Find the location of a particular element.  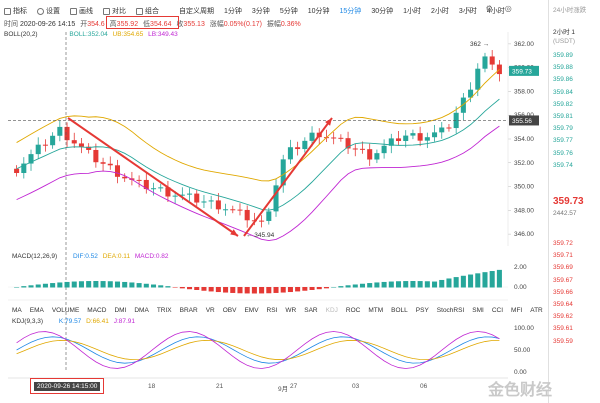

price-axis-label: 348.00 is located at coordinates (524, 210).